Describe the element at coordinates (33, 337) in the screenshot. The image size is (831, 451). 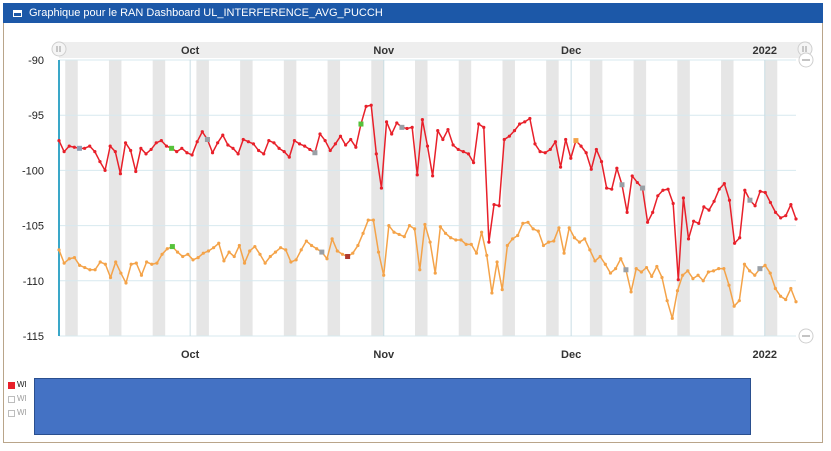
I see `y-tick-label: -115` at that location.